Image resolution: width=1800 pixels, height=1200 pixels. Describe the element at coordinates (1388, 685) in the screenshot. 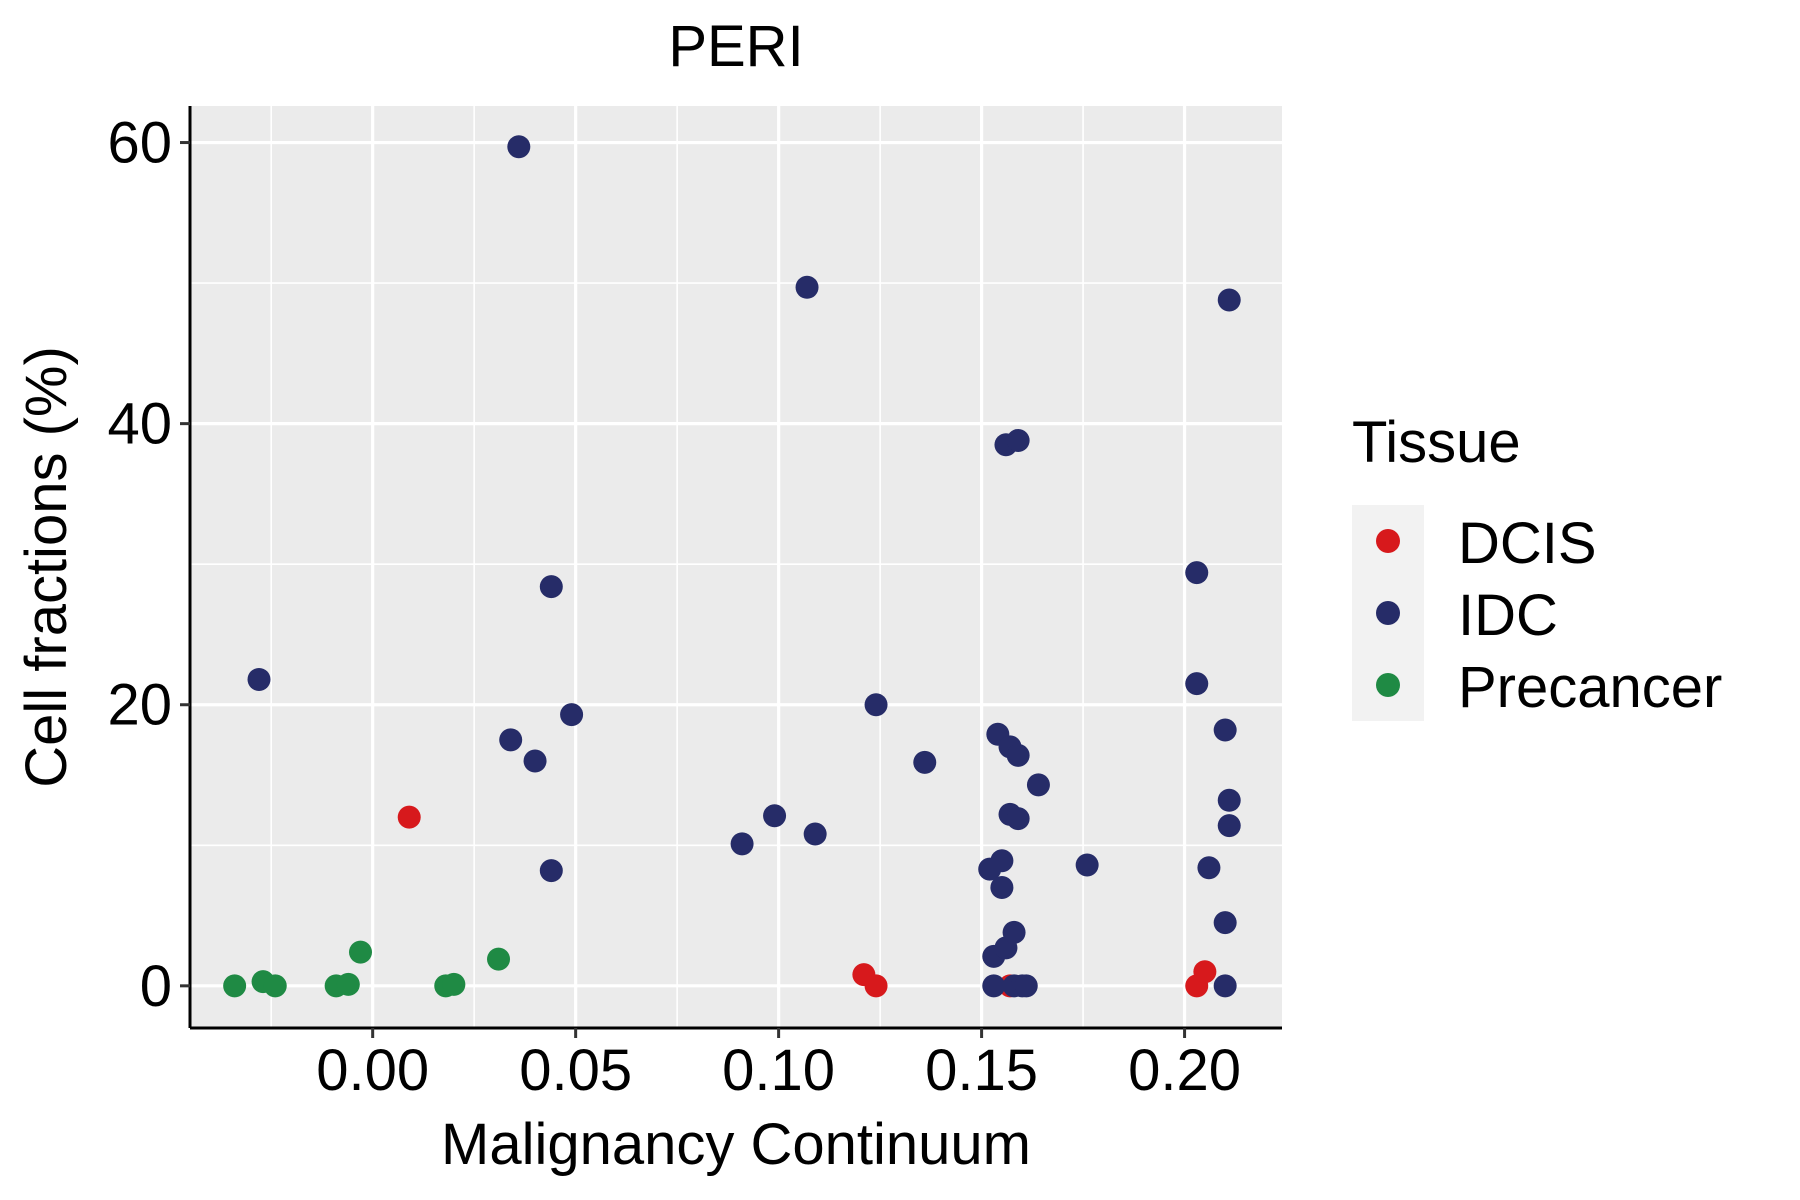

I see `legend-key-precancer` at that location.